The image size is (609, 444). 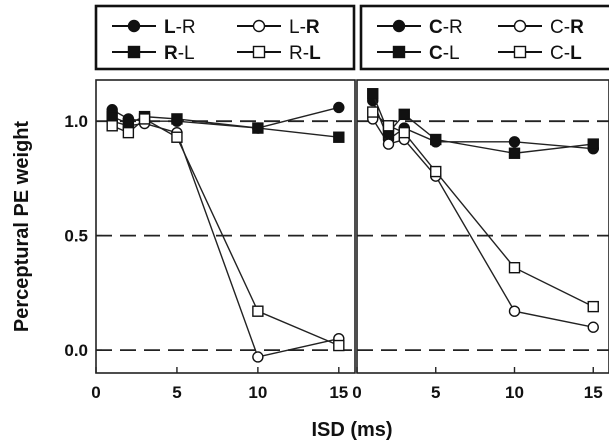 I want to click on x-axis-label: ISD (ms), so click(x=351, y=430).